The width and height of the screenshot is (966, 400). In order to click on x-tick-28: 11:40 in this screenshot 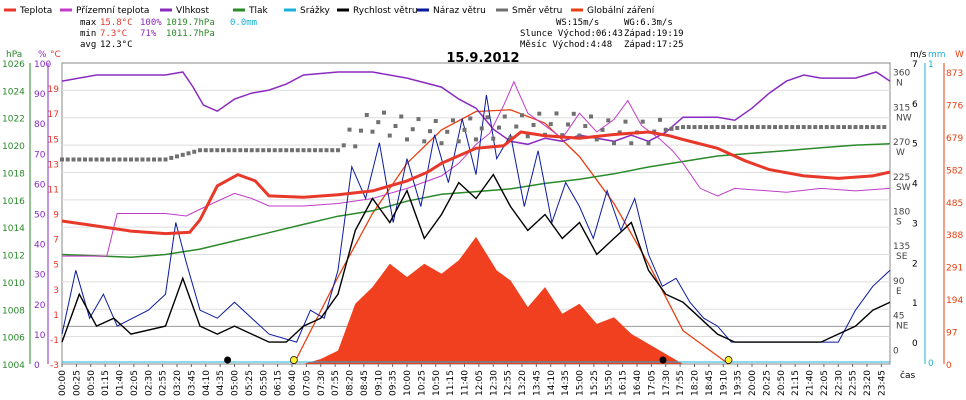, I will do `click(466, 383)`.